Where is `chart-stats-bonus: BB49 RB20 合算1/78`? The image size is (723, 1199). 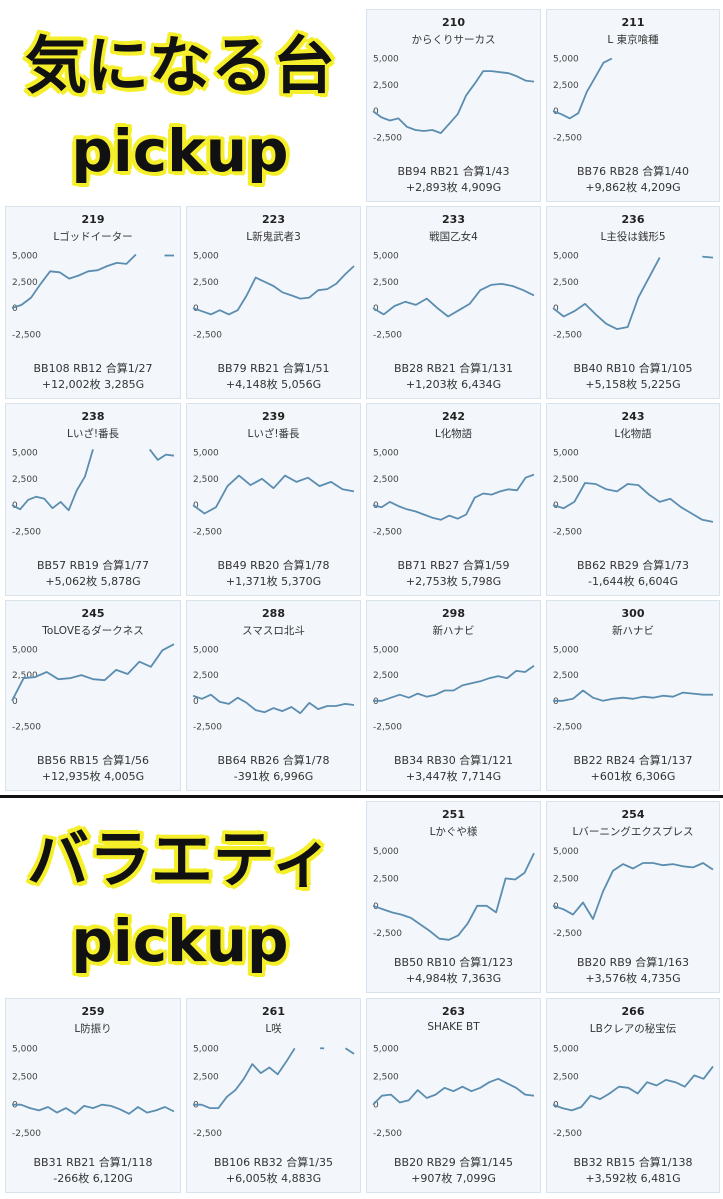
chart-stats-bonus: BB49 RB20 合算1/78 is located at coordinates (273, 565).